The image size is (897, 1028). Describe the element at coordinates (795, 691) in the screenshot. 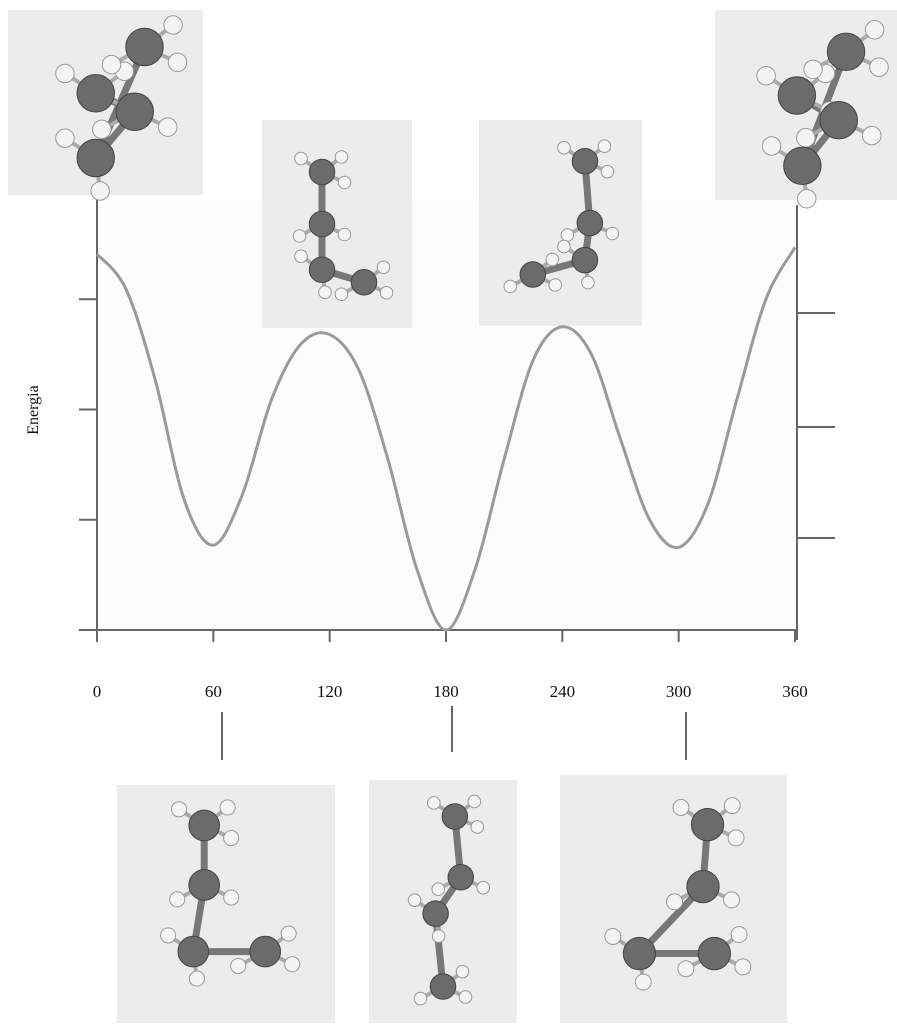

I see `x-tick-label: 360` at that location.